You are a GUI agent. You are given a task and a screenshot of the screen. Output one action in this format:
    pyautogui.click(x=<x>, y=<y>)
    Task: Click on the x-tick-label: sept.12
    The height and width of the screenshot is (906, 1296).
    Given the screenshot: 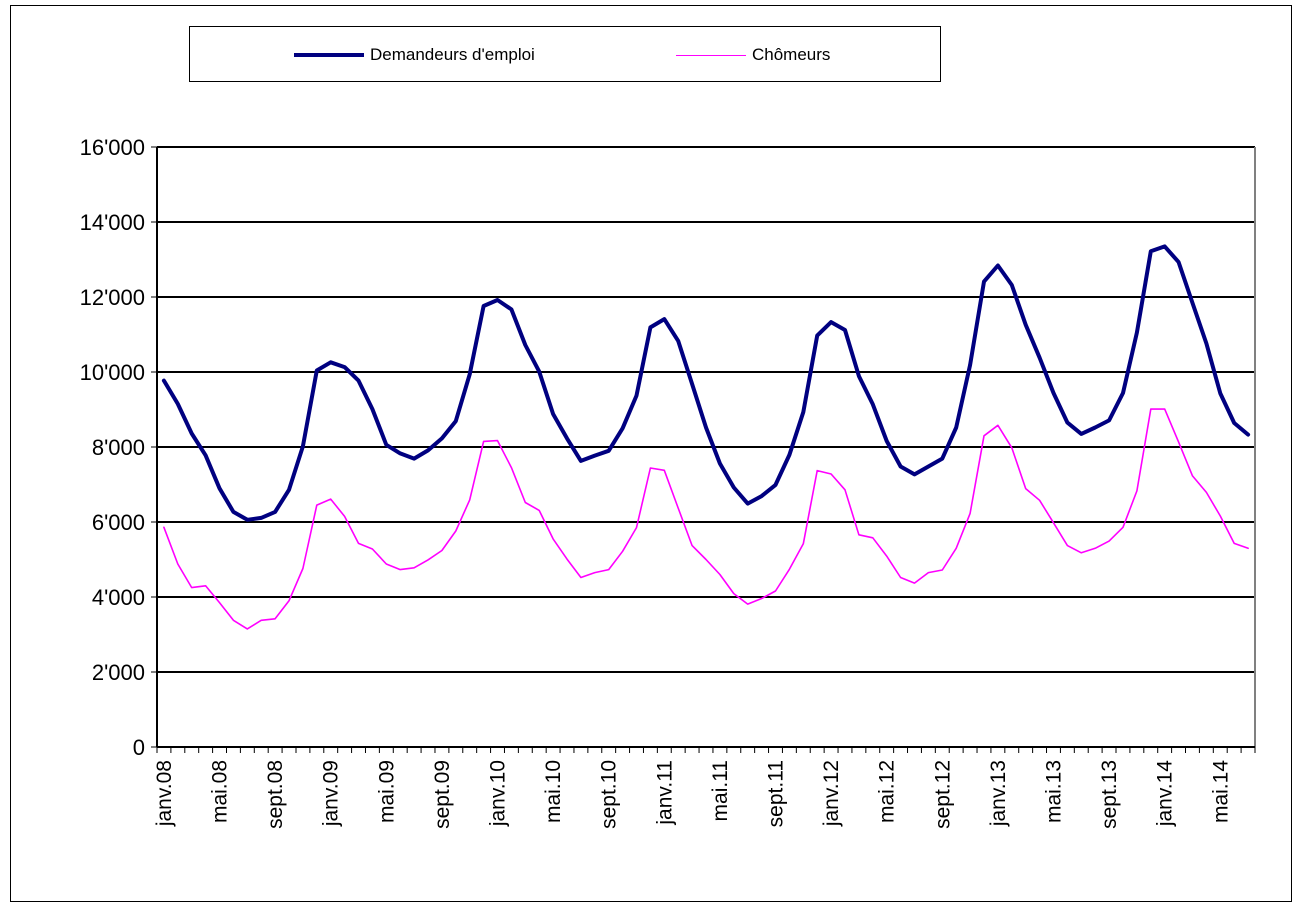 What is the action you would take?
    pyautogui.click(x=942, y=794)
    